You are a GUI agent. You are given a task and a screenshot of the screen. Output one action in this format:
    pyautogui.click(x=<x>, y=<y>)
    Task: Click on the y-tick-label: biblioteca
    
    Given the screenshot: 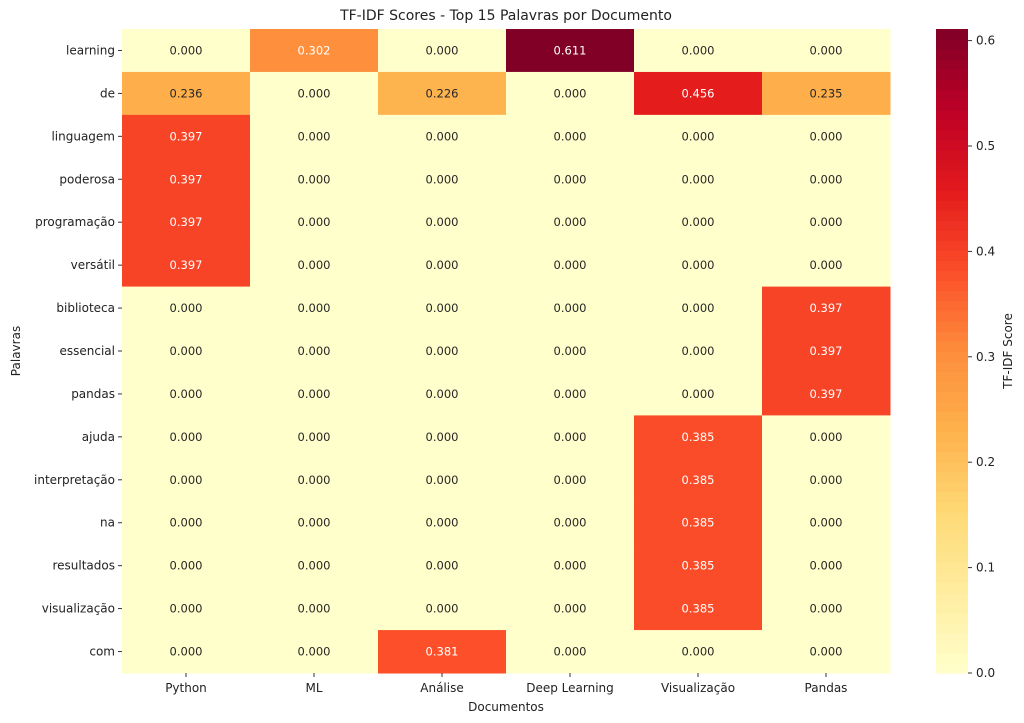 What is the action you would take?
    pyautogui.click(x=85, y=308)
    